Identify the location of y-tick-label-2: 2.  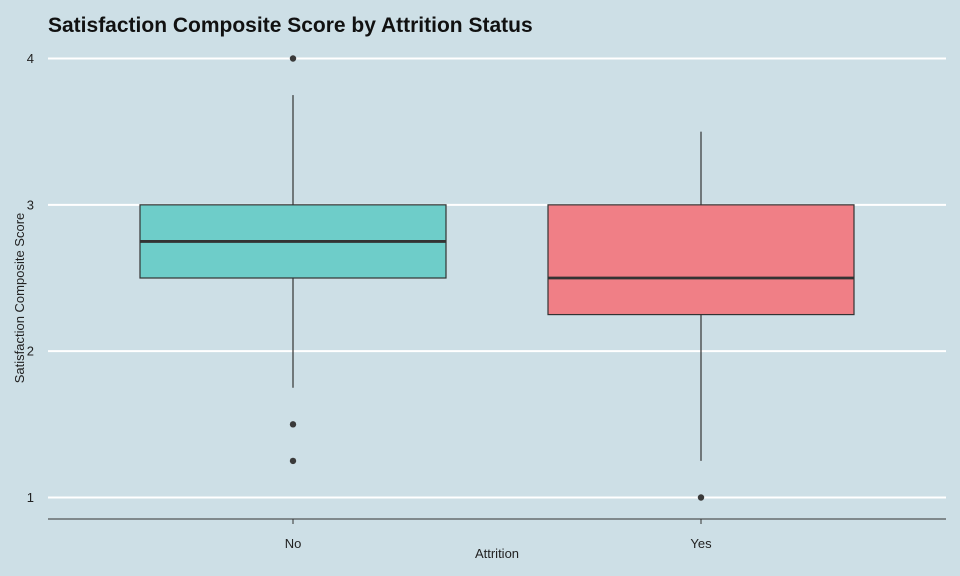
(30, 351).